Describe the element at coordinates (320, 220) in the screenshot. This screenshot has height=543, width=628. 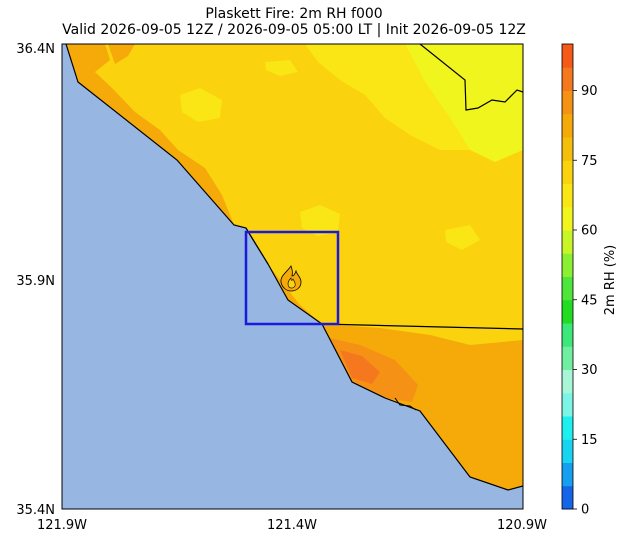
I see `rh-contour-lightyellow-c` at that location.